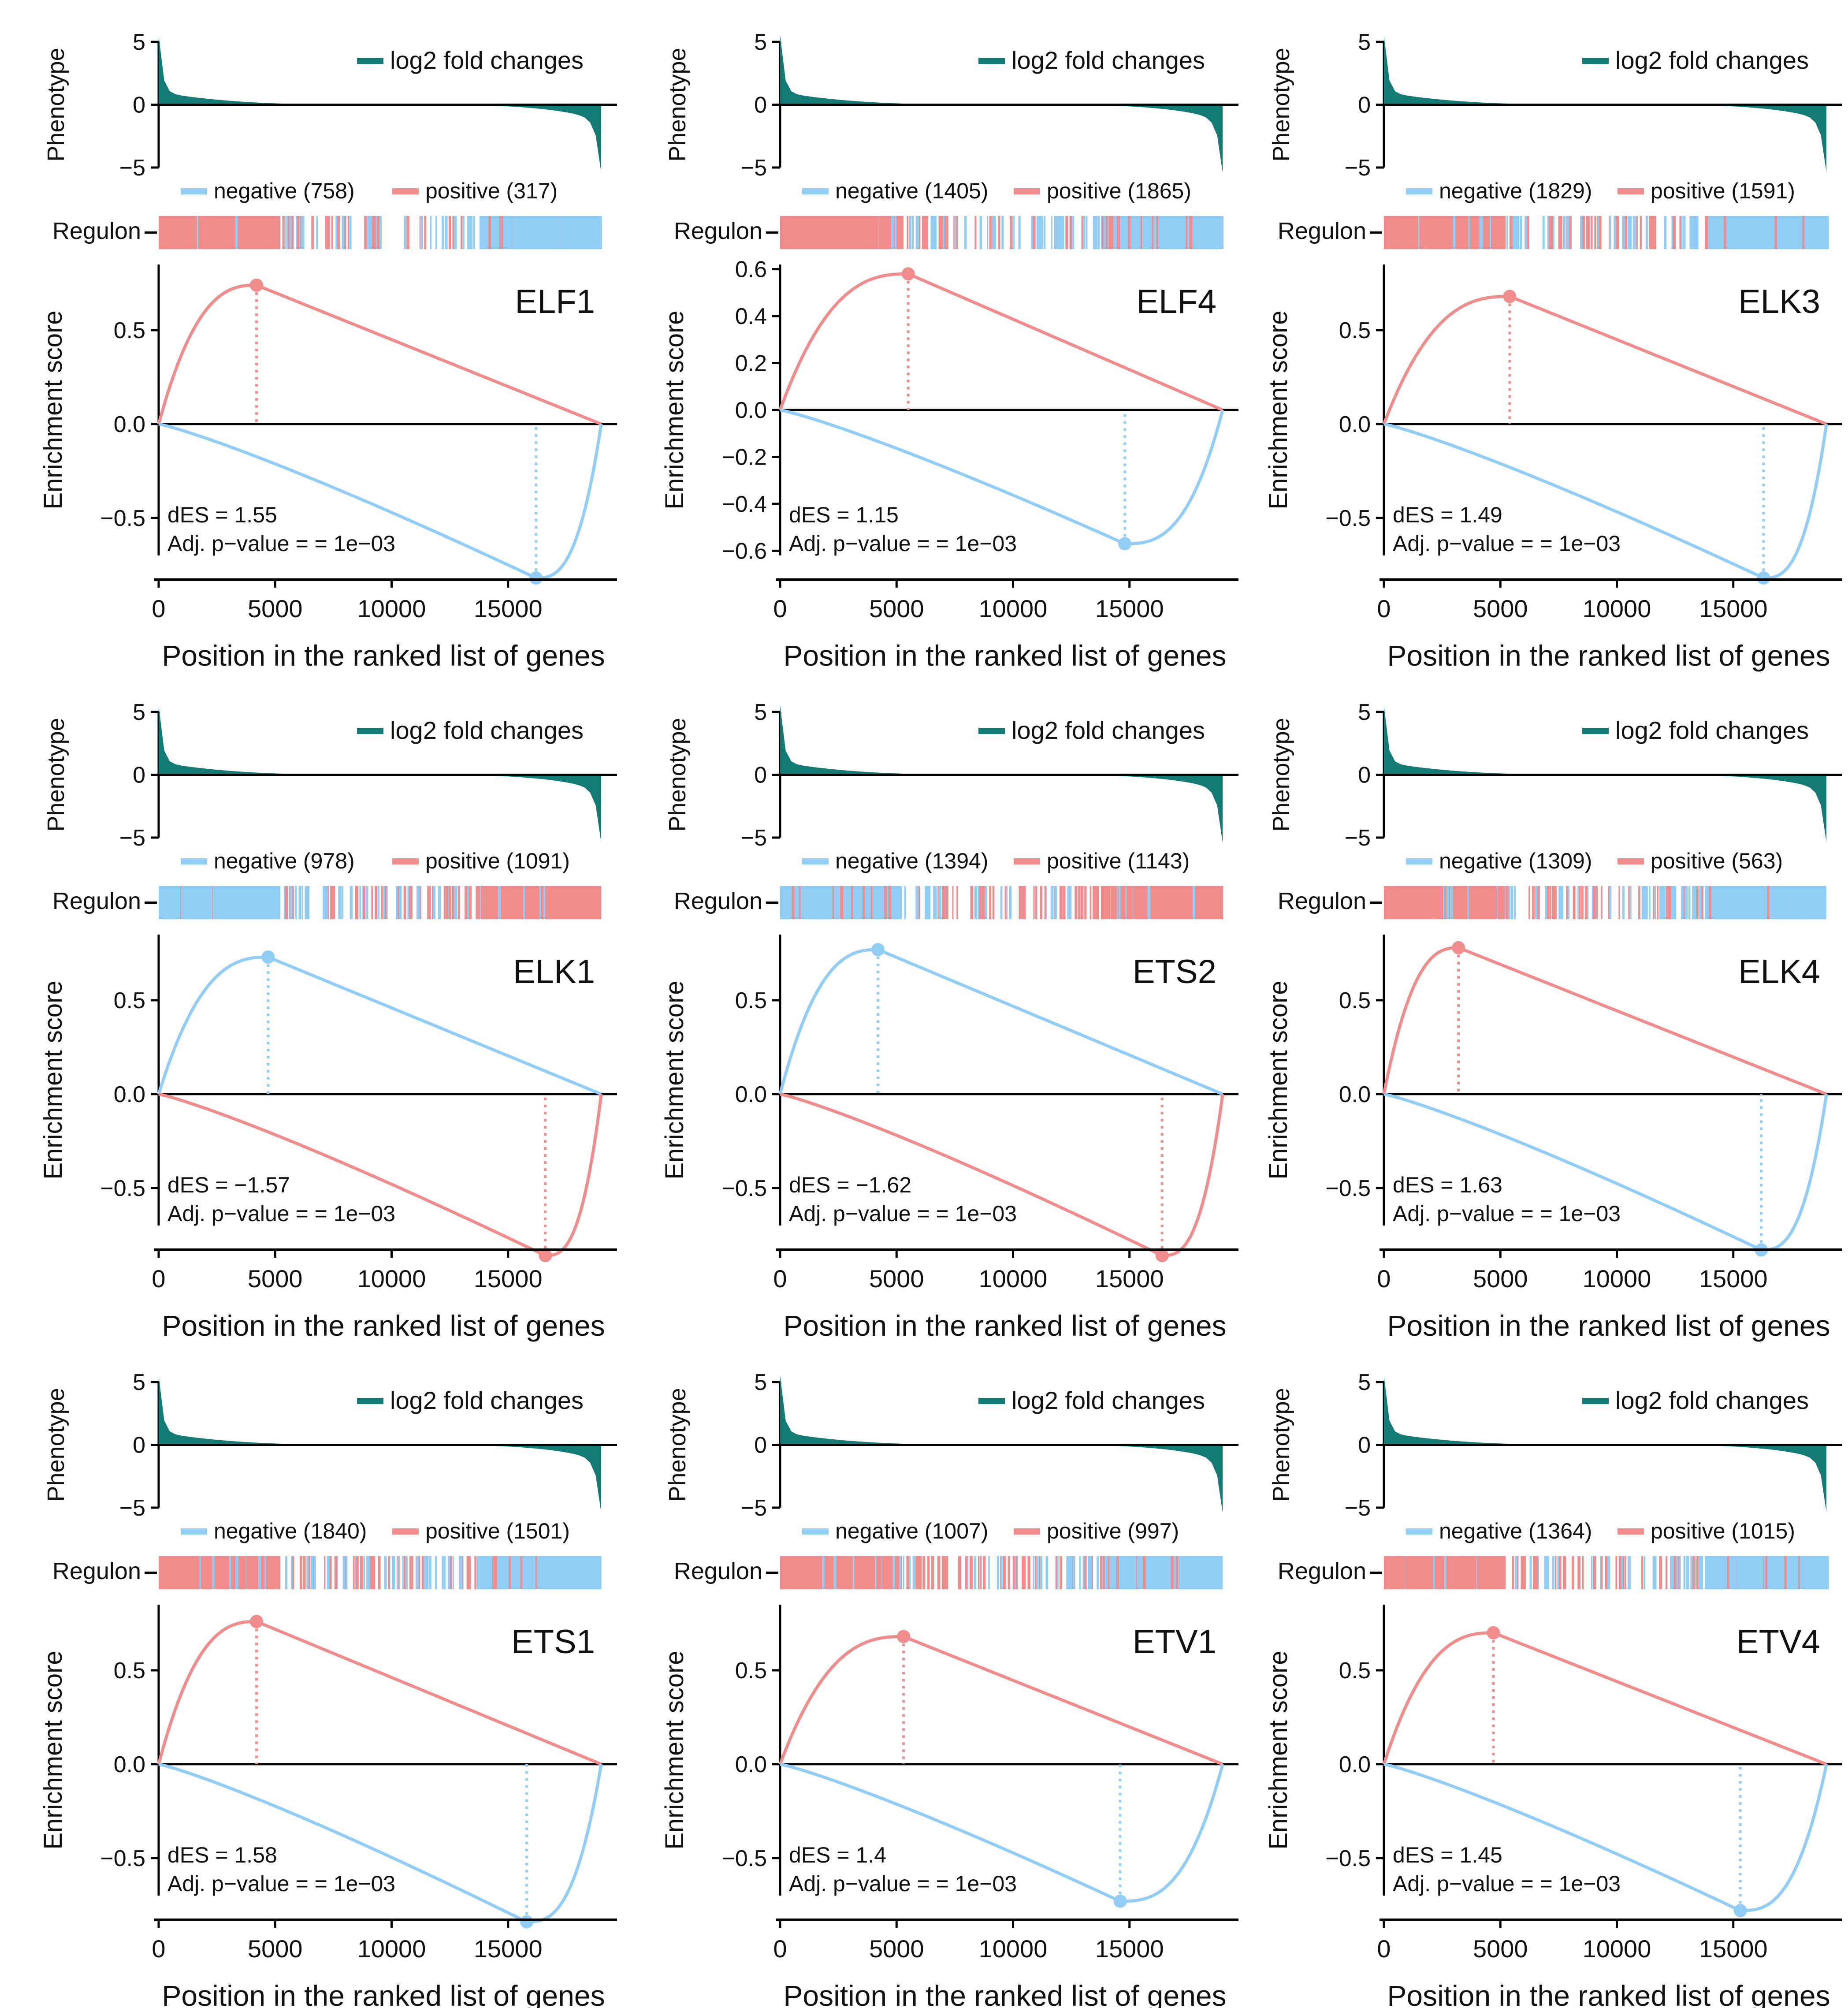 This screenshot has width=1848, height=2008. Describe the element at coordinates (844, 515) in the screenshot. I see `des-value: dES = 1.15` at that location.